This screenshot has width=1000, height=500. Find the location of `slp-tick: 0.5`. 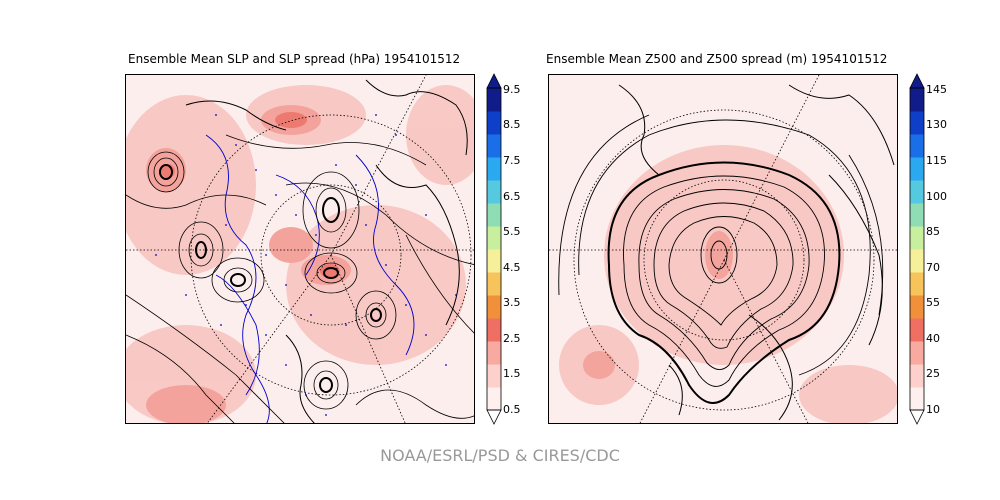

slp-tick: 0.5 is located at coordinates (512, 409).